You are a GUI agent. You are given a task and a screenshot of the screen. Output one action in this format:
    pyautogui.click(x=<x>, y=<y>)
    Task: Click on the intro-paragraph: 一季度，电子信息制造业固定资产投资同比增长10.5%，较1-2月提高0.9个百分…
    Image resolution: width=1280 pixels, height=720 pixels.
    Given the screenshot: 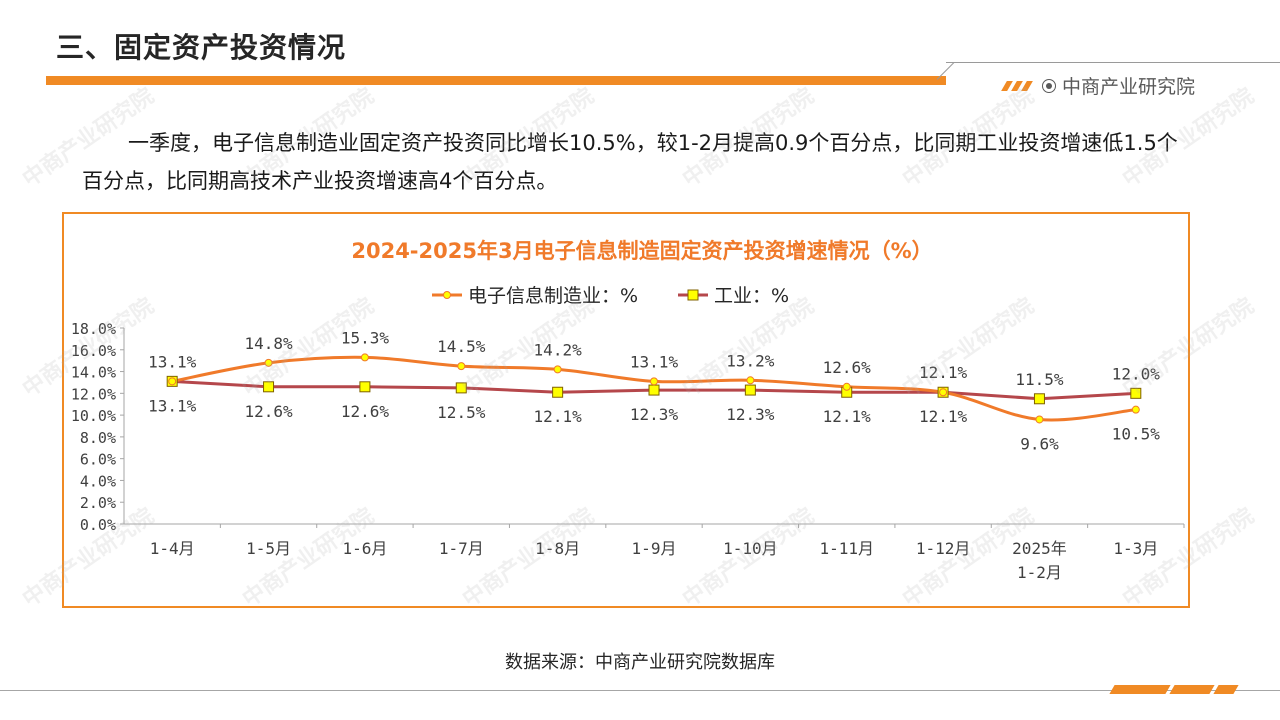 What is the action you would take?
    pyautogui.click(x=630, y=162)
    